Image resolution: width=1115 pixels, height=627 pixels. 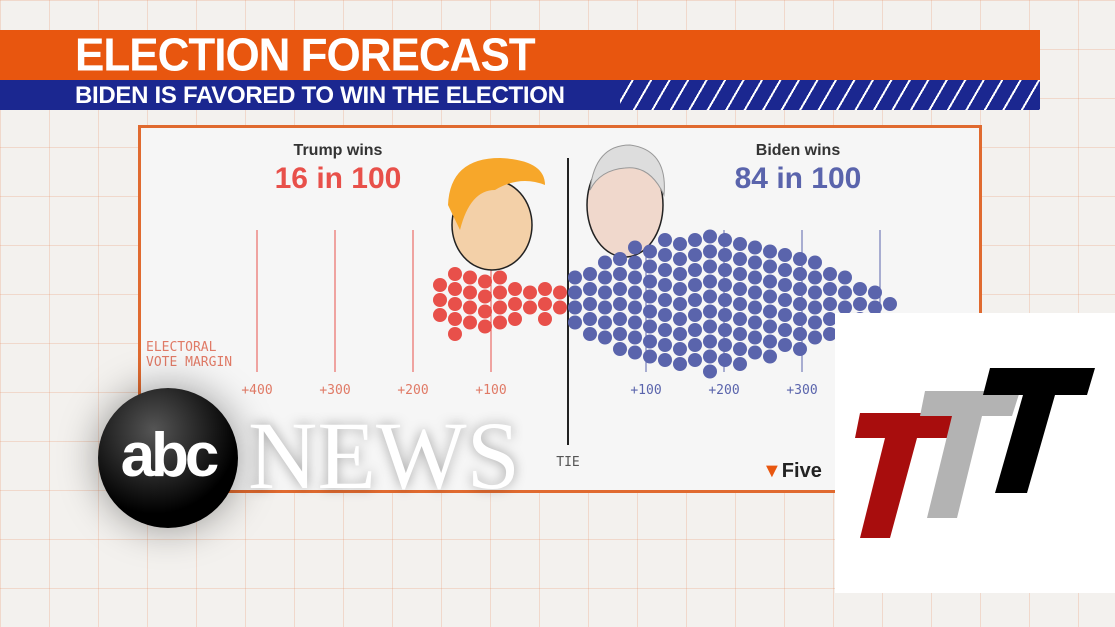 I want to click on trump-tick: +100, so click(x=491, y=390).